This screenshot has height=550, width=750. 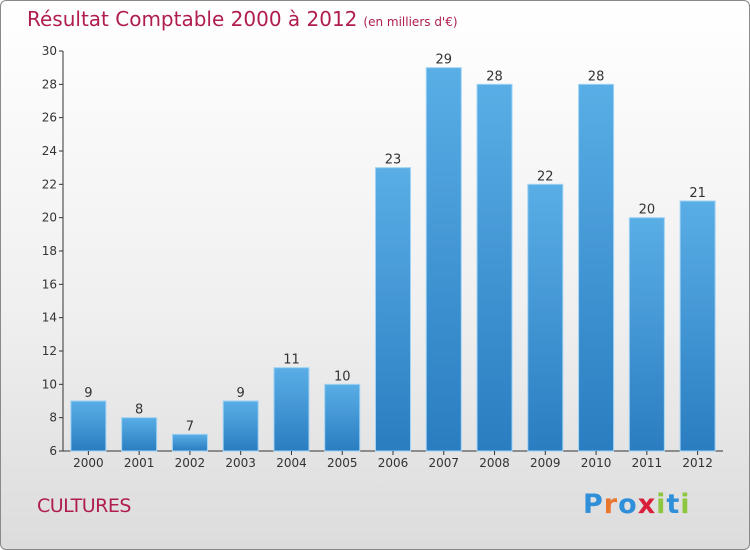 I want to click on x-tick-label: 2011, so click(x=647, y=463).